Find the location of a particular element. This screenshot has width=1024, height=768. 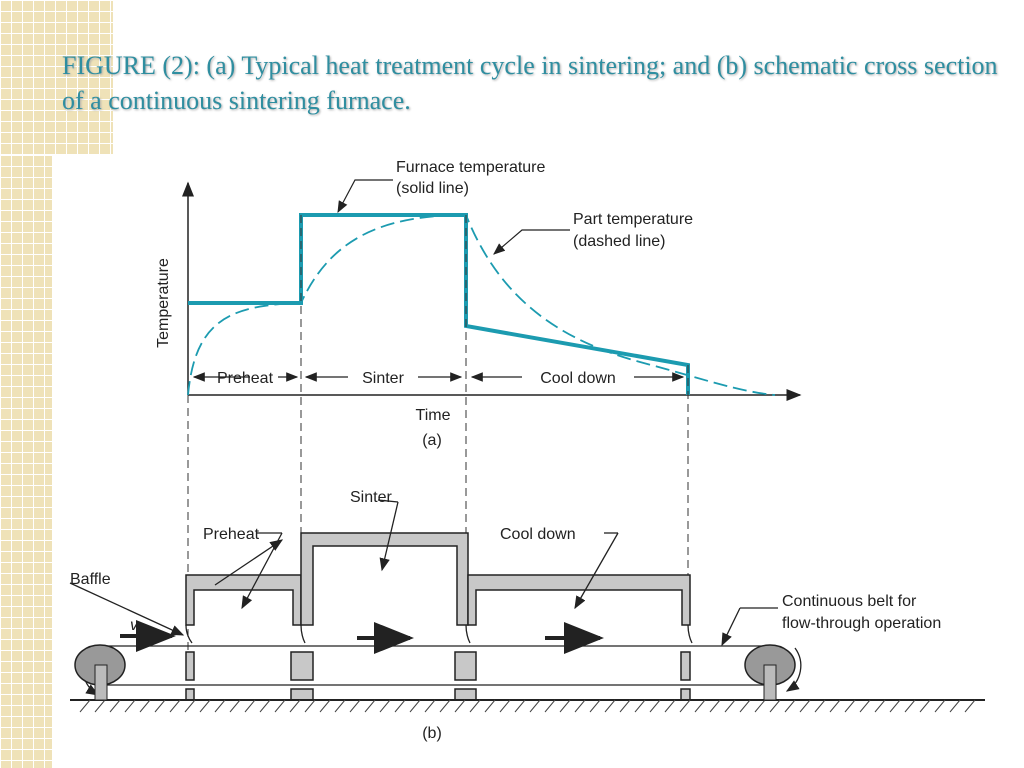

pulley-left is located at coordinates (100, 672).